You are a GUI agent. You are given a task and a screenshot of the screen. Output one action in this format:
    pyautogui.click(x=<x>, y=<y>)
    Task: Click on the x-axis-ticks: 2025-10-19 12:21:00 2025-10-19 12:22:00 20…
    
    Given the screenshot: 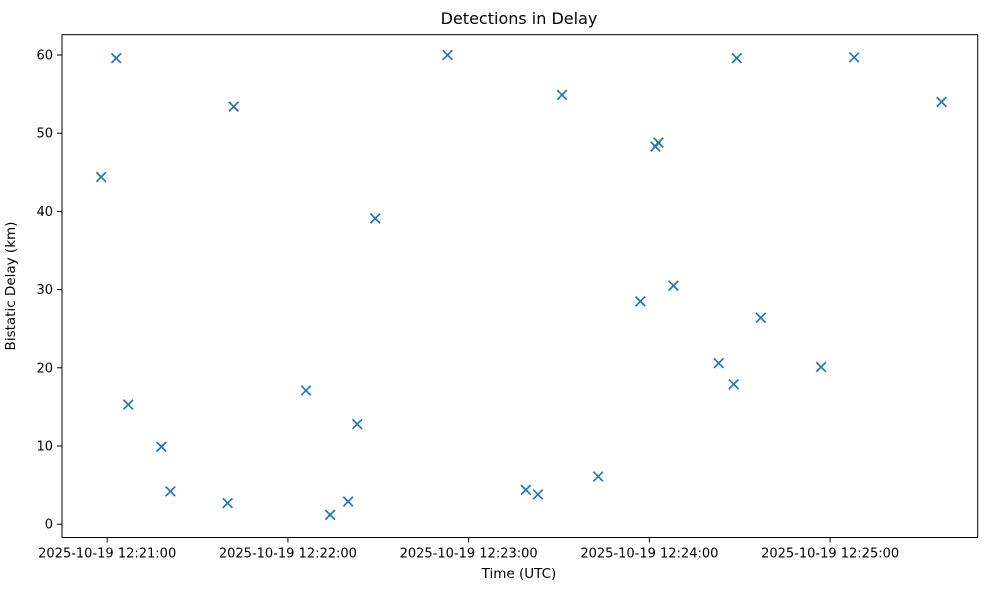 What is the action you would take?
    pyautogui.click(x=468, y=549)
    